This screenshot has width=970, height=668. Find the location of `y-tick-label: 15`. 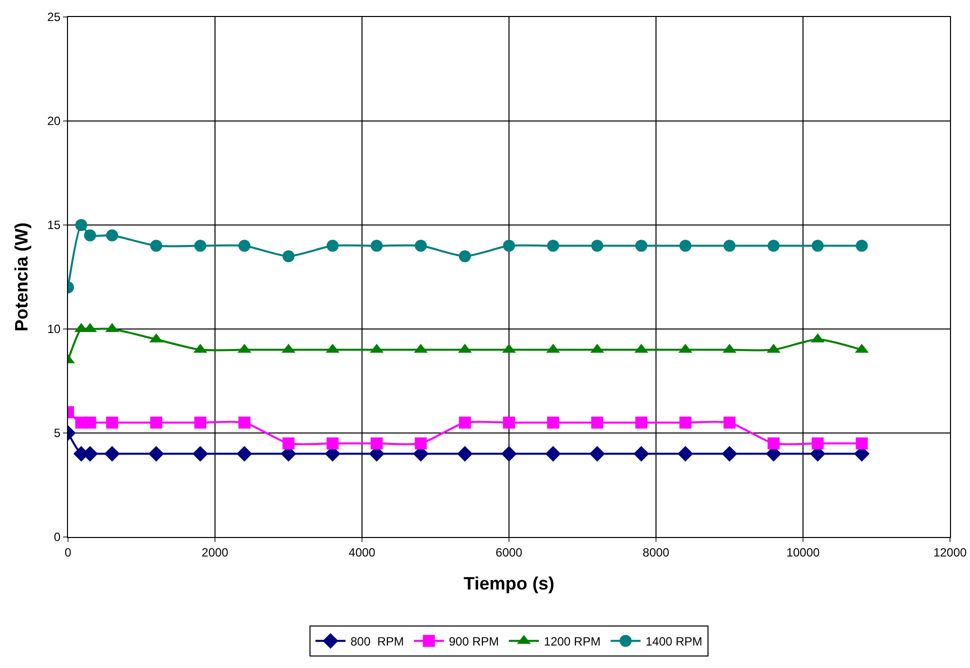

y-tick-label: 15 is located at coordinates (54, 225).